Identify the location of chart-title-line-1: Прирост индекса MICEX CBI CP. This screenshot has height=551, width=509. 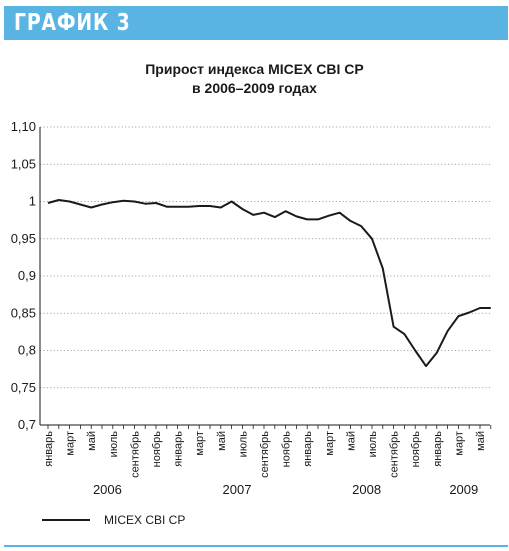
(254, 69).